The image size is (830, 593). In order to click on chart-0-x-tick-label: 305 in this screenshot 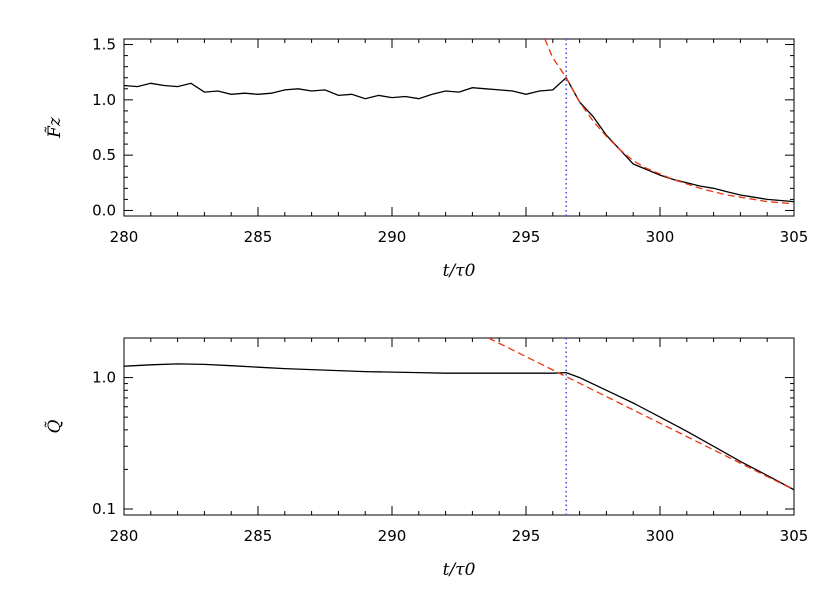, I will do `click(794, 237)`.